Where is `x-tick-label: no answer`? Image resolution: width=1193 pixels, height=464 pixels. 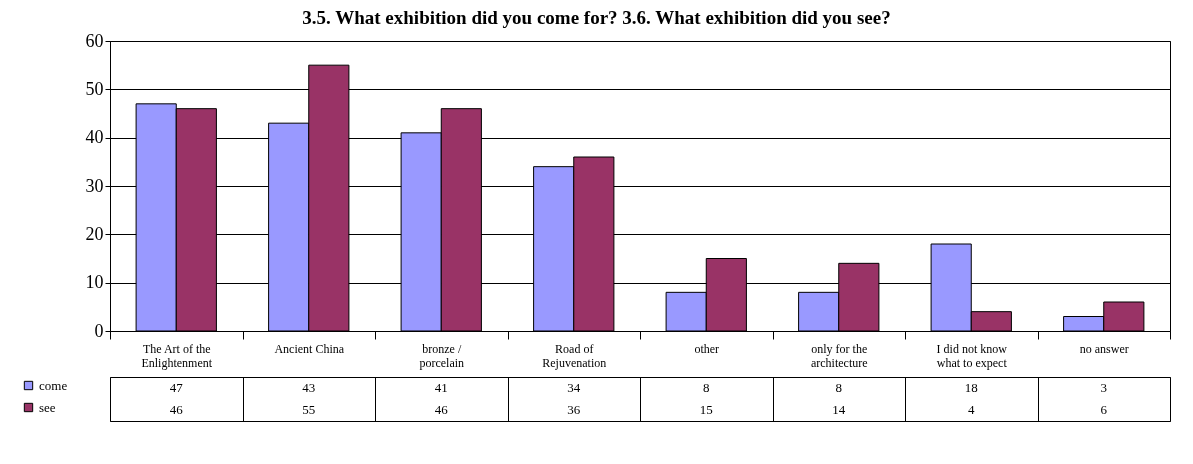 x-tick-label: no answer is located at coordinates (1104, 348).